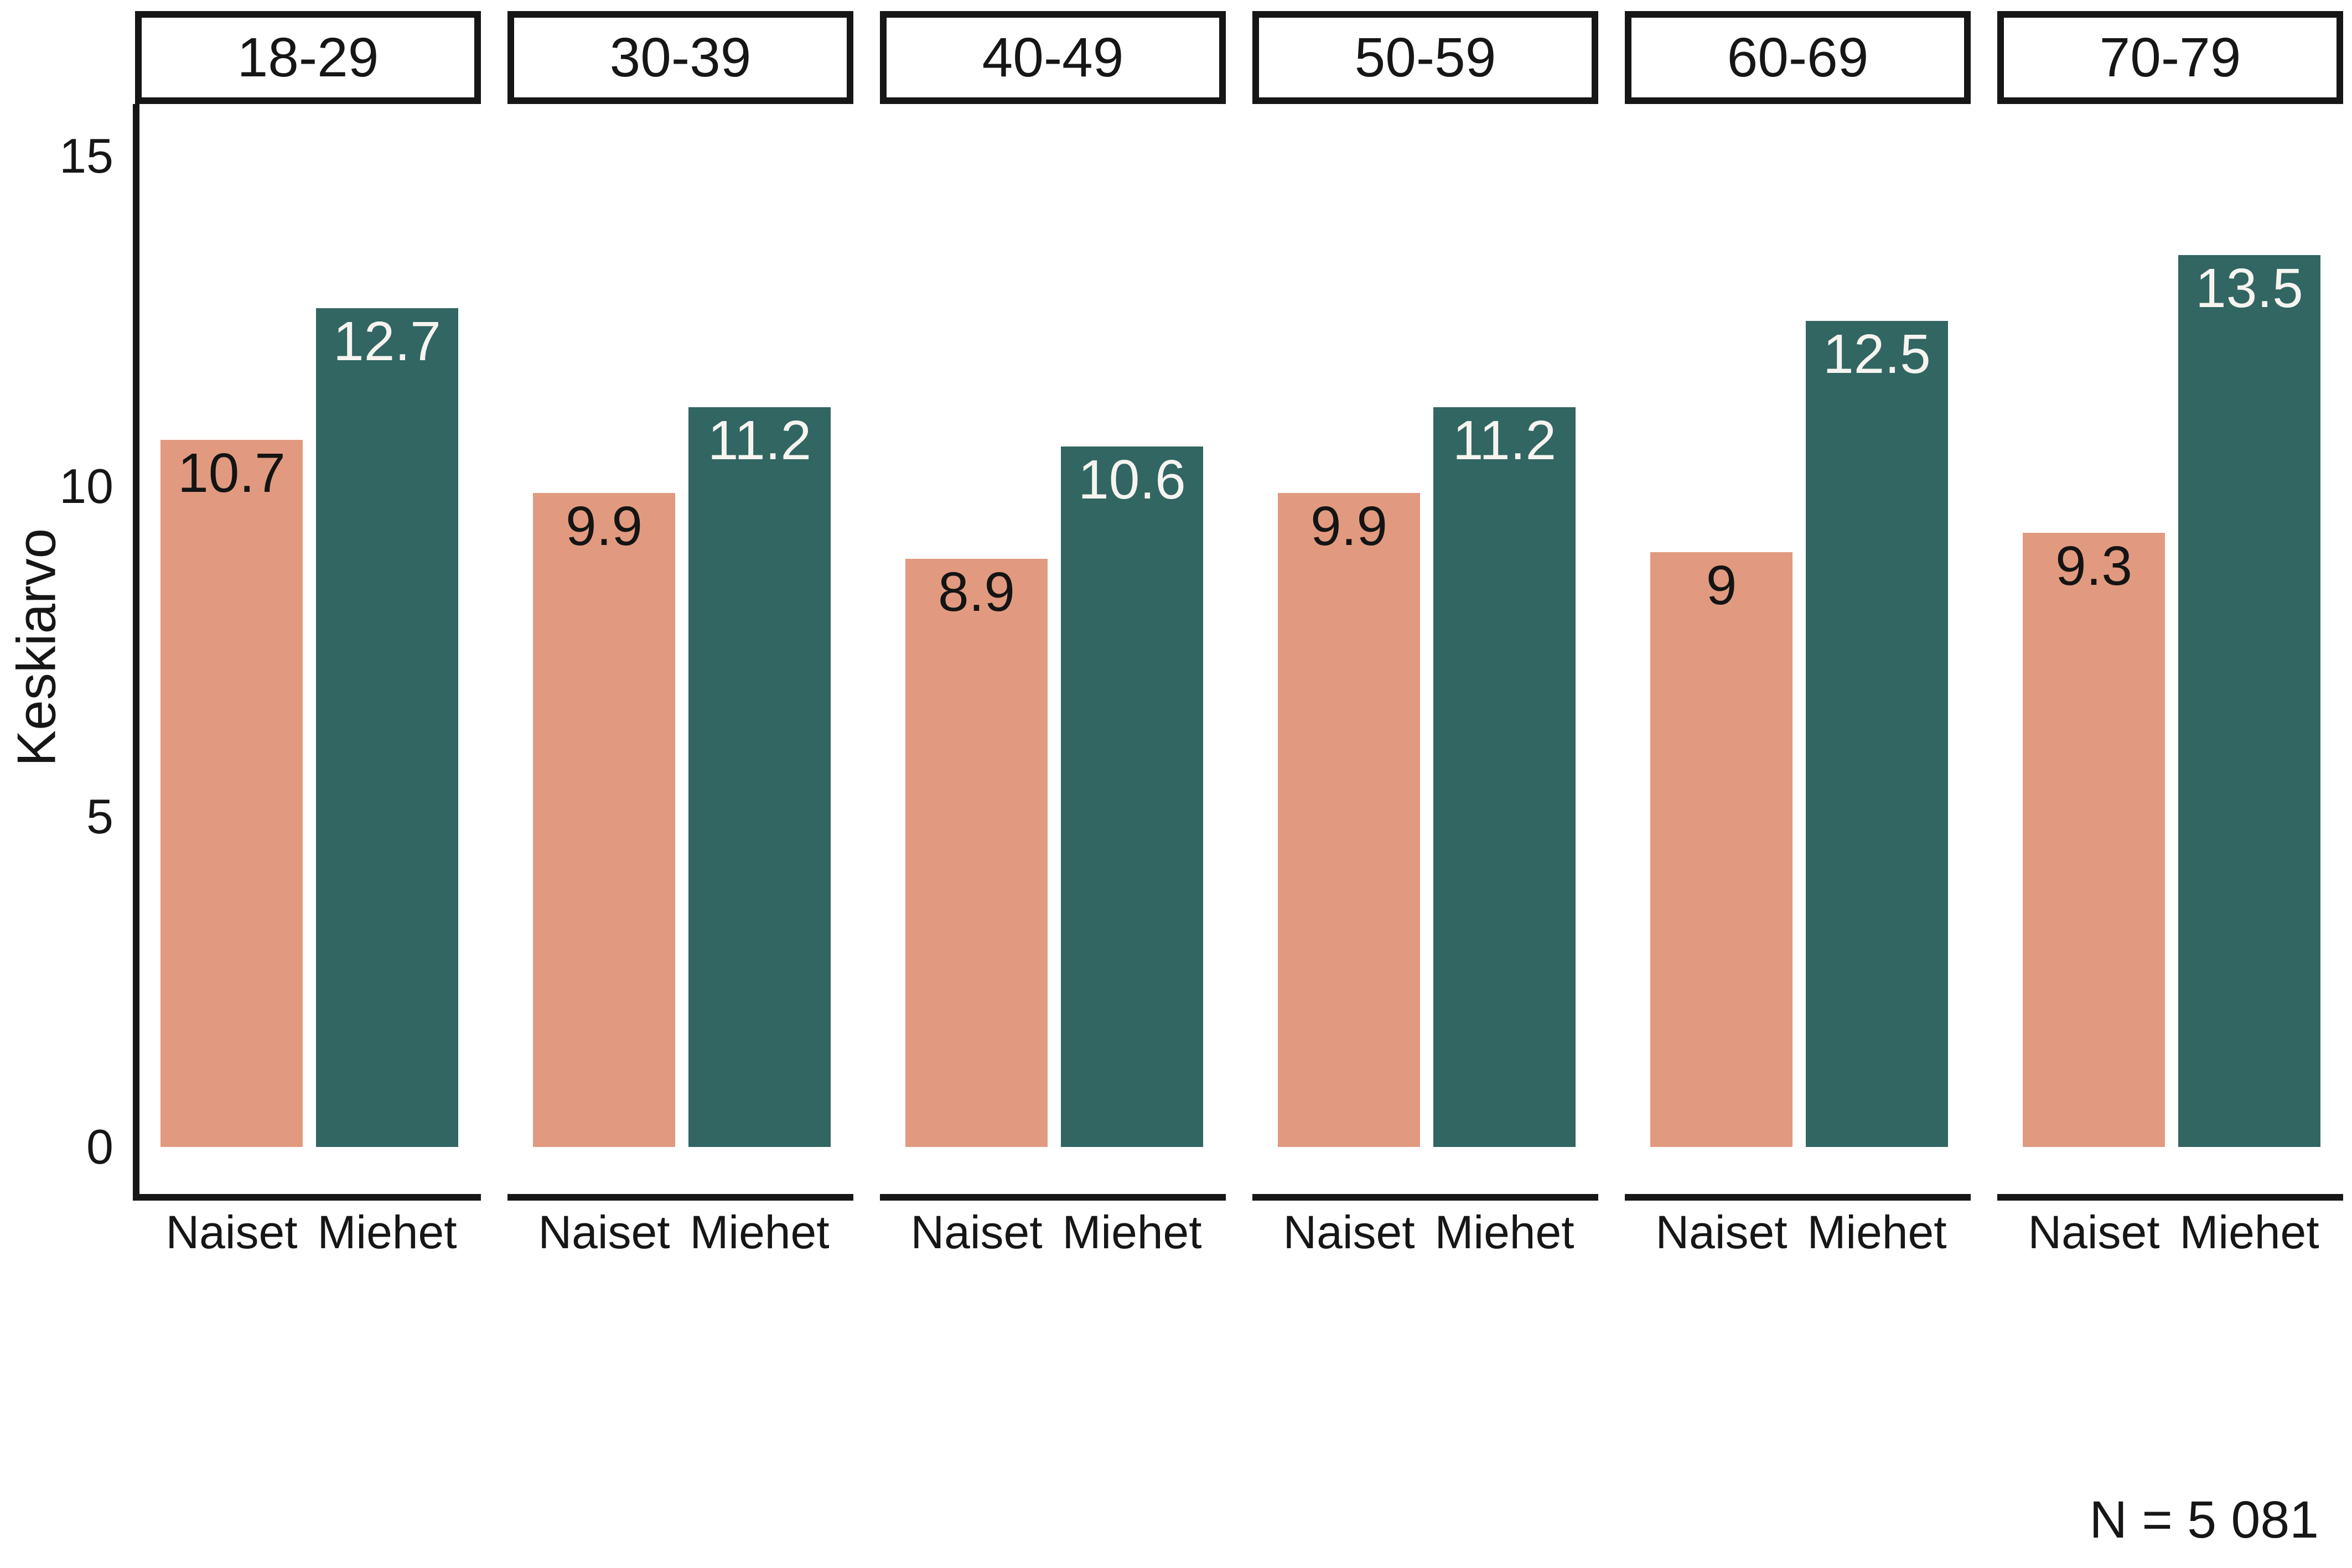 This screenshot has width=2352, height=1568. I want to click on facet-header: 60-69, so click(1798, 58).